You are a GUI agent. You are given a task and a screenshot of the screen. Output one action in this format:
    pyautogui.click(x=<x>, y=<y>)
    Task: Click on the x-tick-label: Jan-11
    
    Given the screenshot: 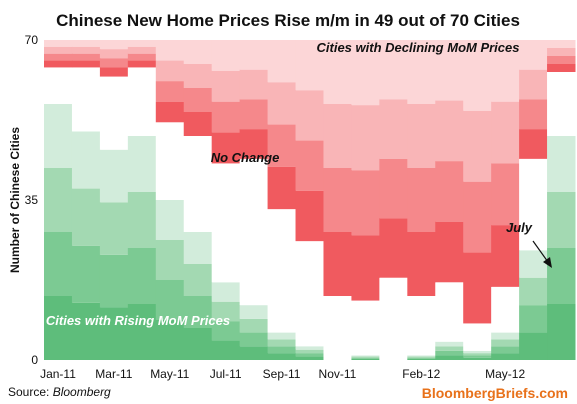 What is the action you would take?
    pyautogui.click(x=58, y=374)
    